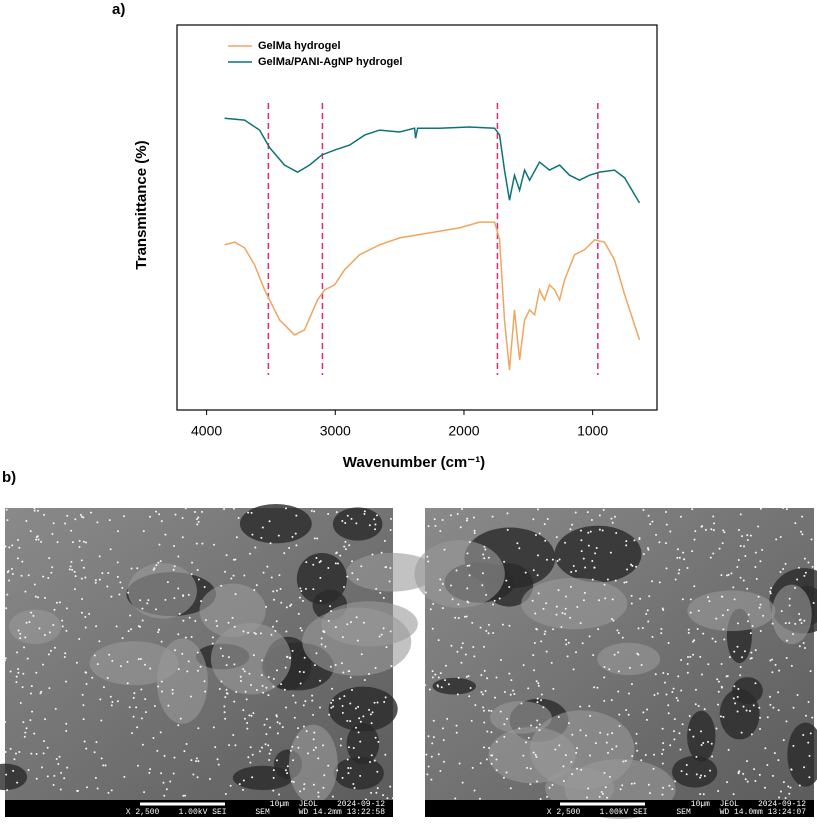 This screenshot has height=827, width=817. I want to click on pore, so click(747, 691).